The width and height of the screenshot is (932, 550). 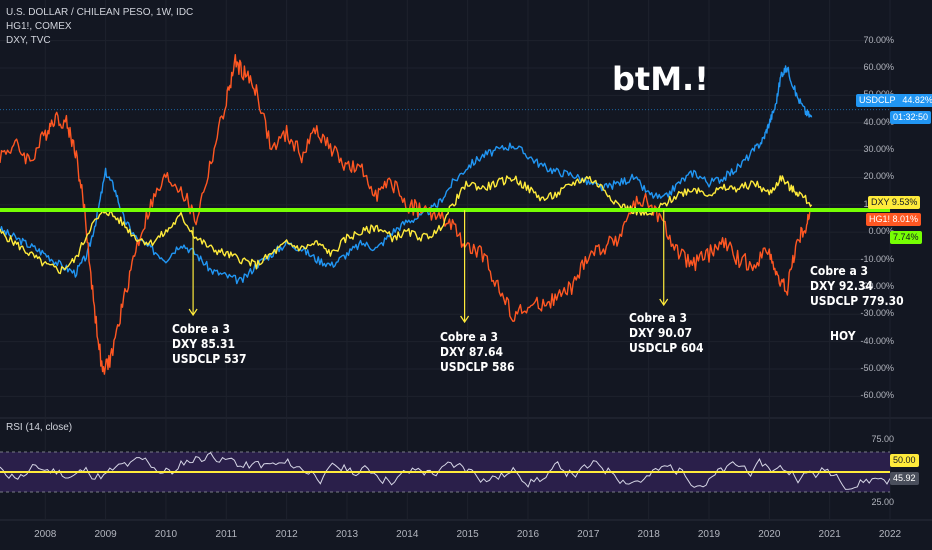 What do you see at coordinates (709, 534) in the screenshot?
I see `x-tick-2019: 2019` at bounding box center [709, 534].